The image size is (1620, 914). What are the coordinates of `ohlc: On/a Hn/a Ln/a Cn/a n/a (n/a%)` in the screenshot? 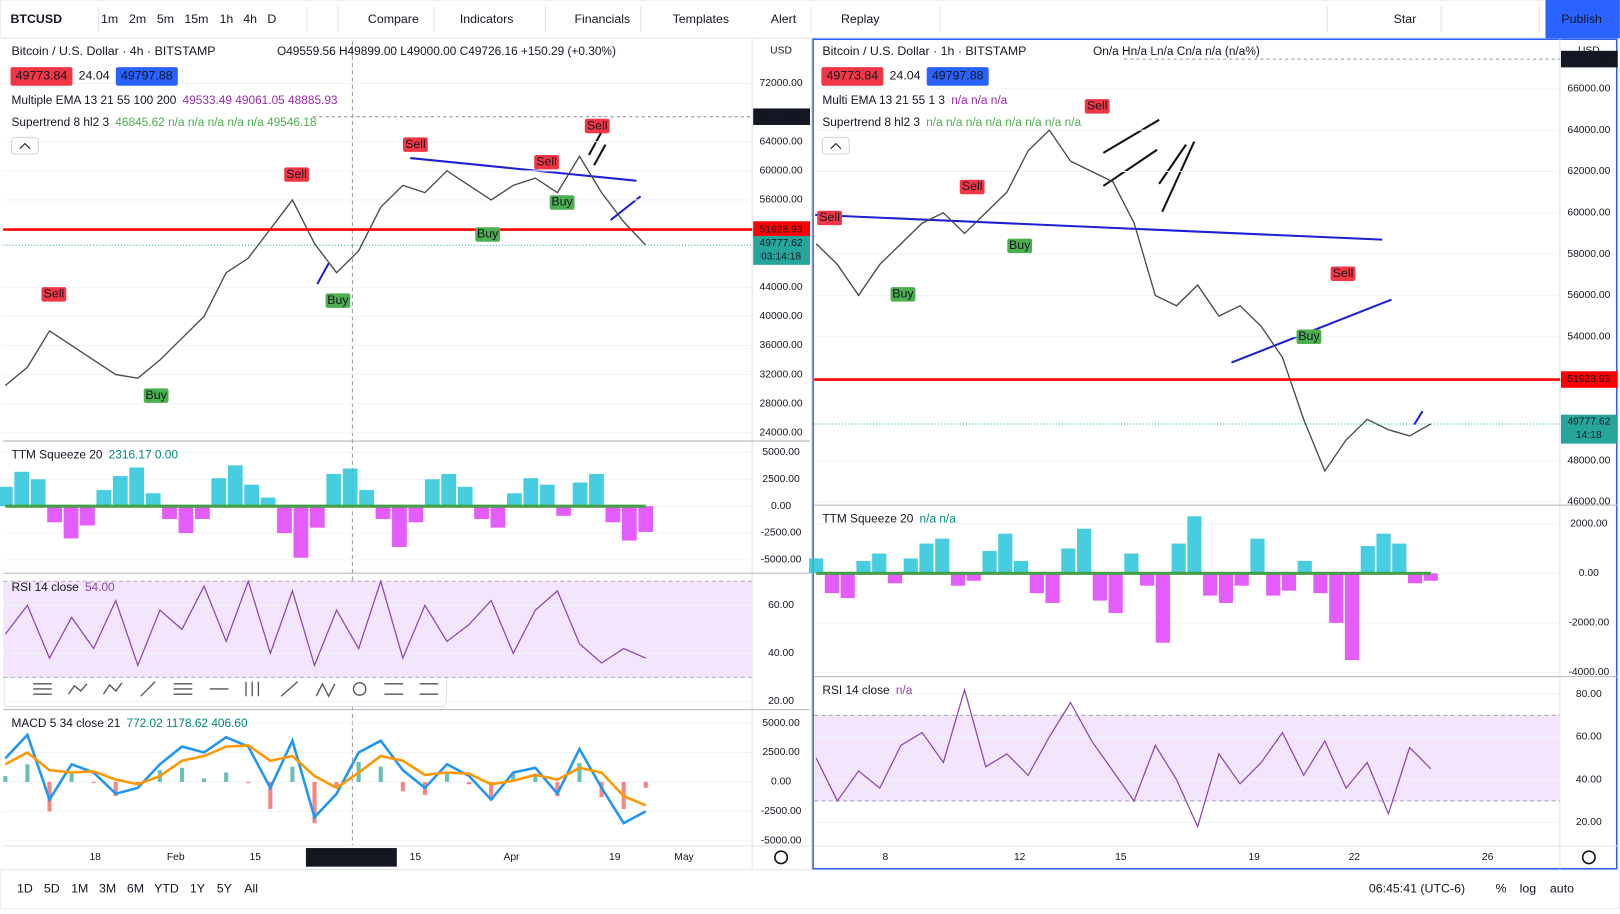 It's located at (1176, 51).